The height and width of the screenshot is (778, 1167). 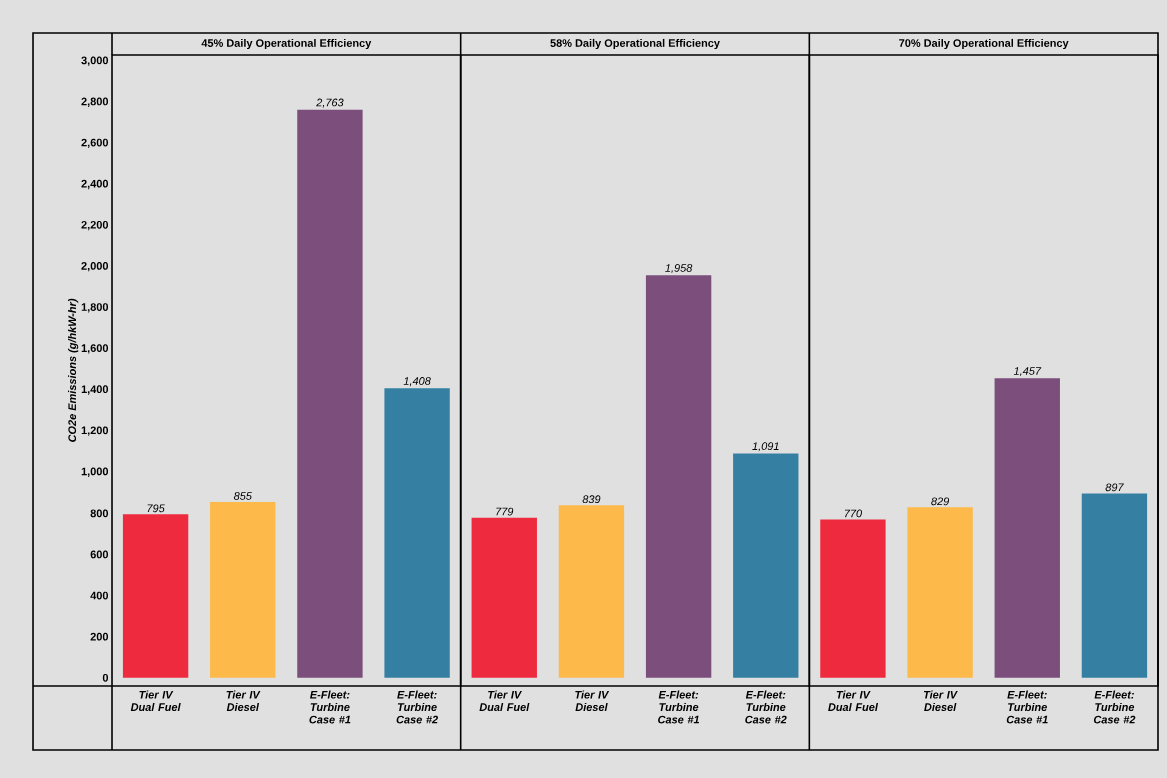 What do you see at coordinates (156, 508) in the screenshot?
I see `data-label: 795` at bounding box center [156, 508].